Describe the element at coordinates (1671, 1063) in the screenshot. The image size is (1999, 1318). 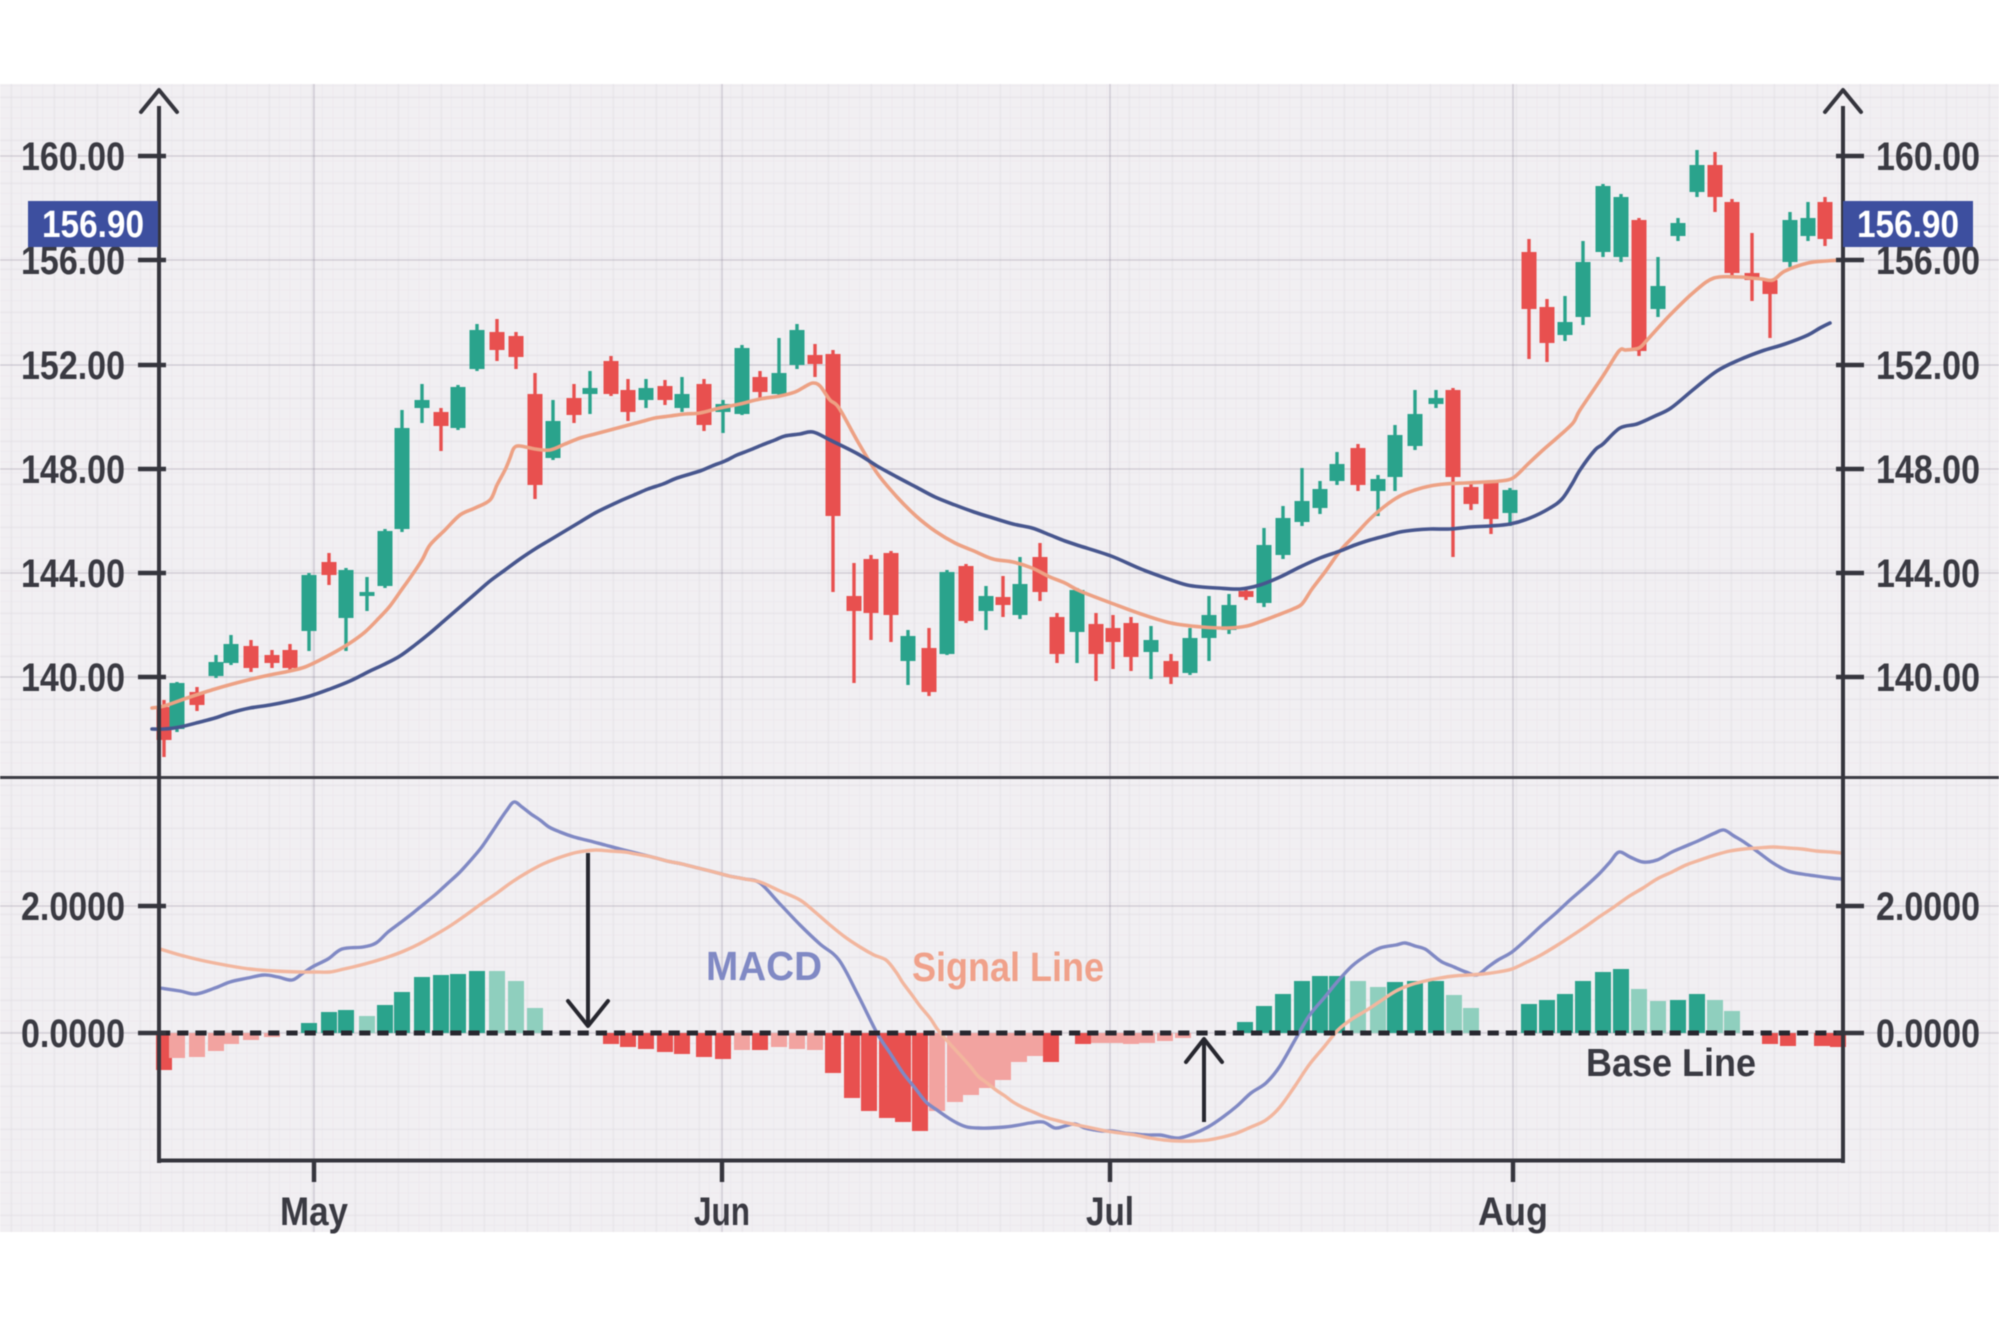
I see `svg-text: Base Line` at that location.